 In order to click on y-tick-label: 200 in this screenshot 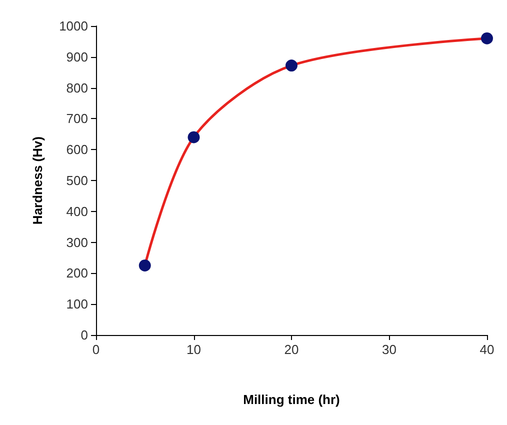, I will do `click(77, 273)`.